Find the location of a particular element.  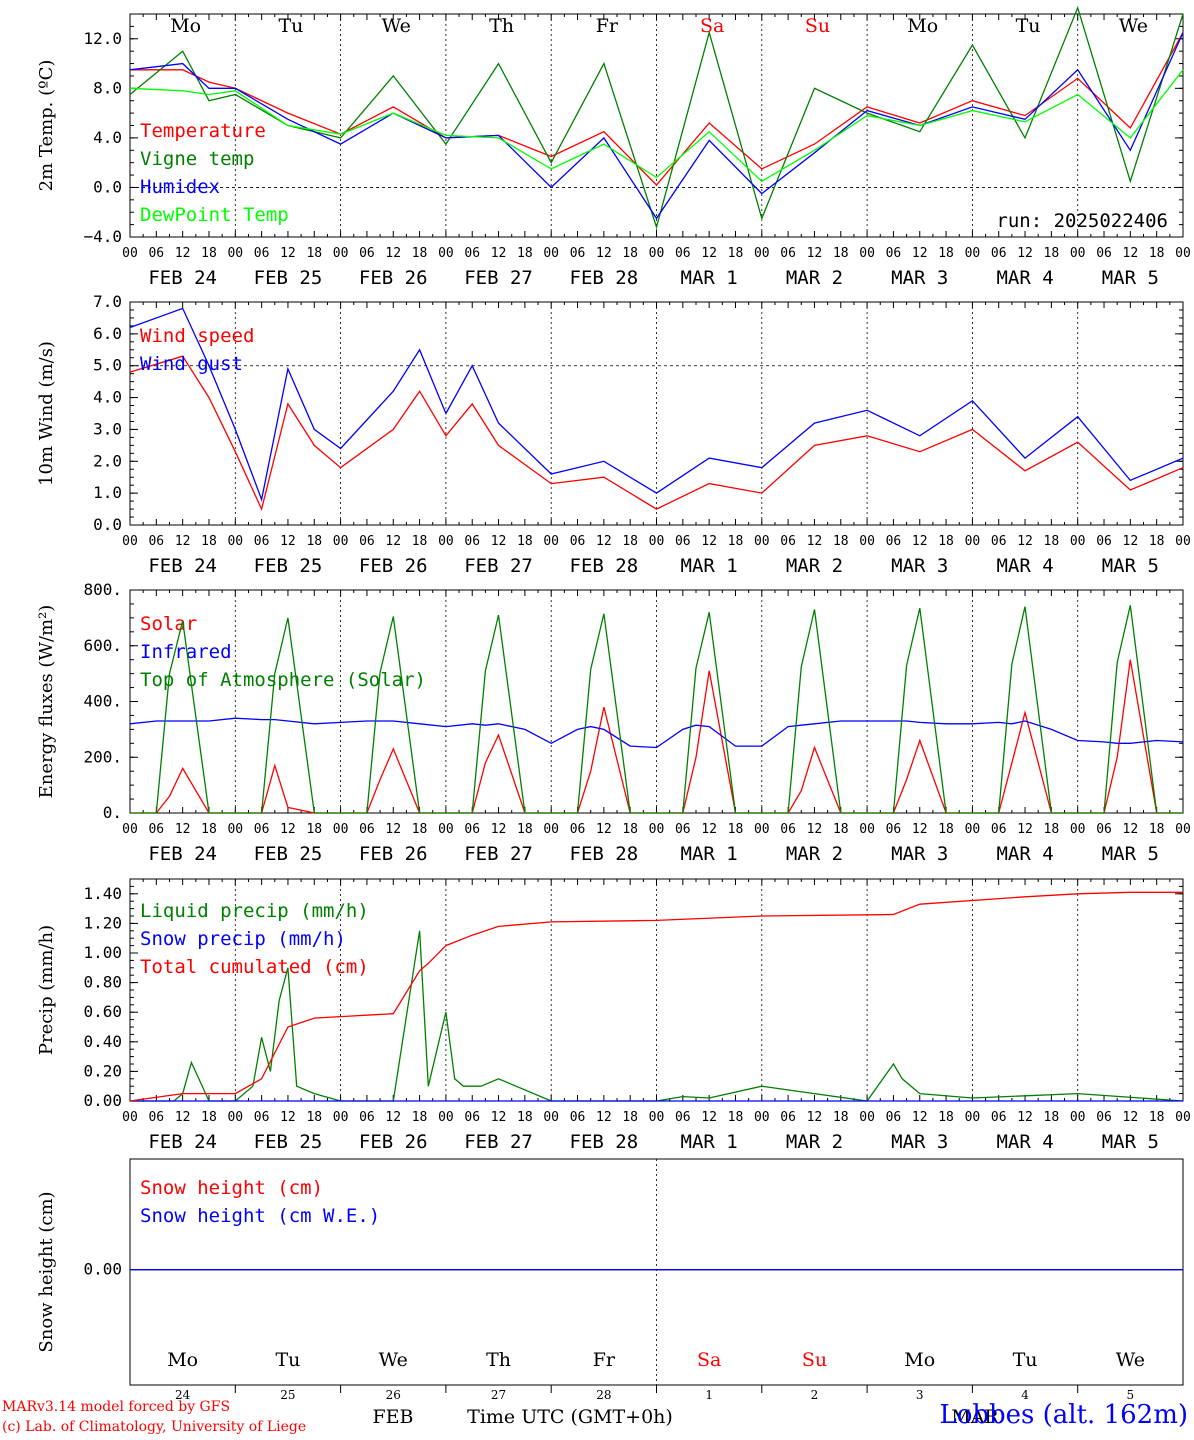

legend-entry: Total cumulated (cm) is located at coordinates (254, 967).